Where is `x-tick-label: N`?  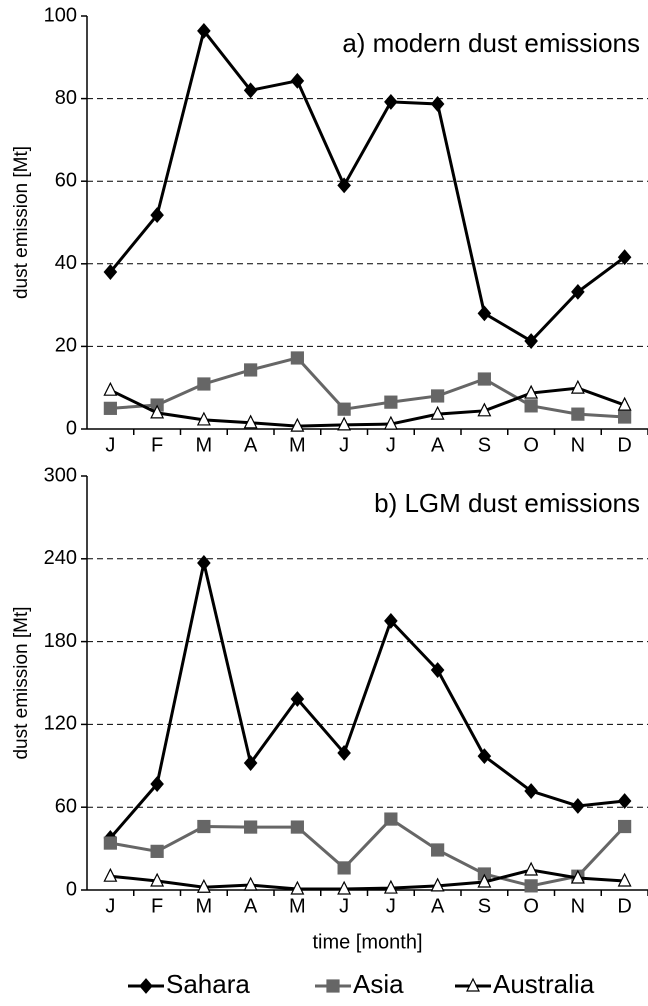 x-tick-label: N is located at coordinates (578, 906).